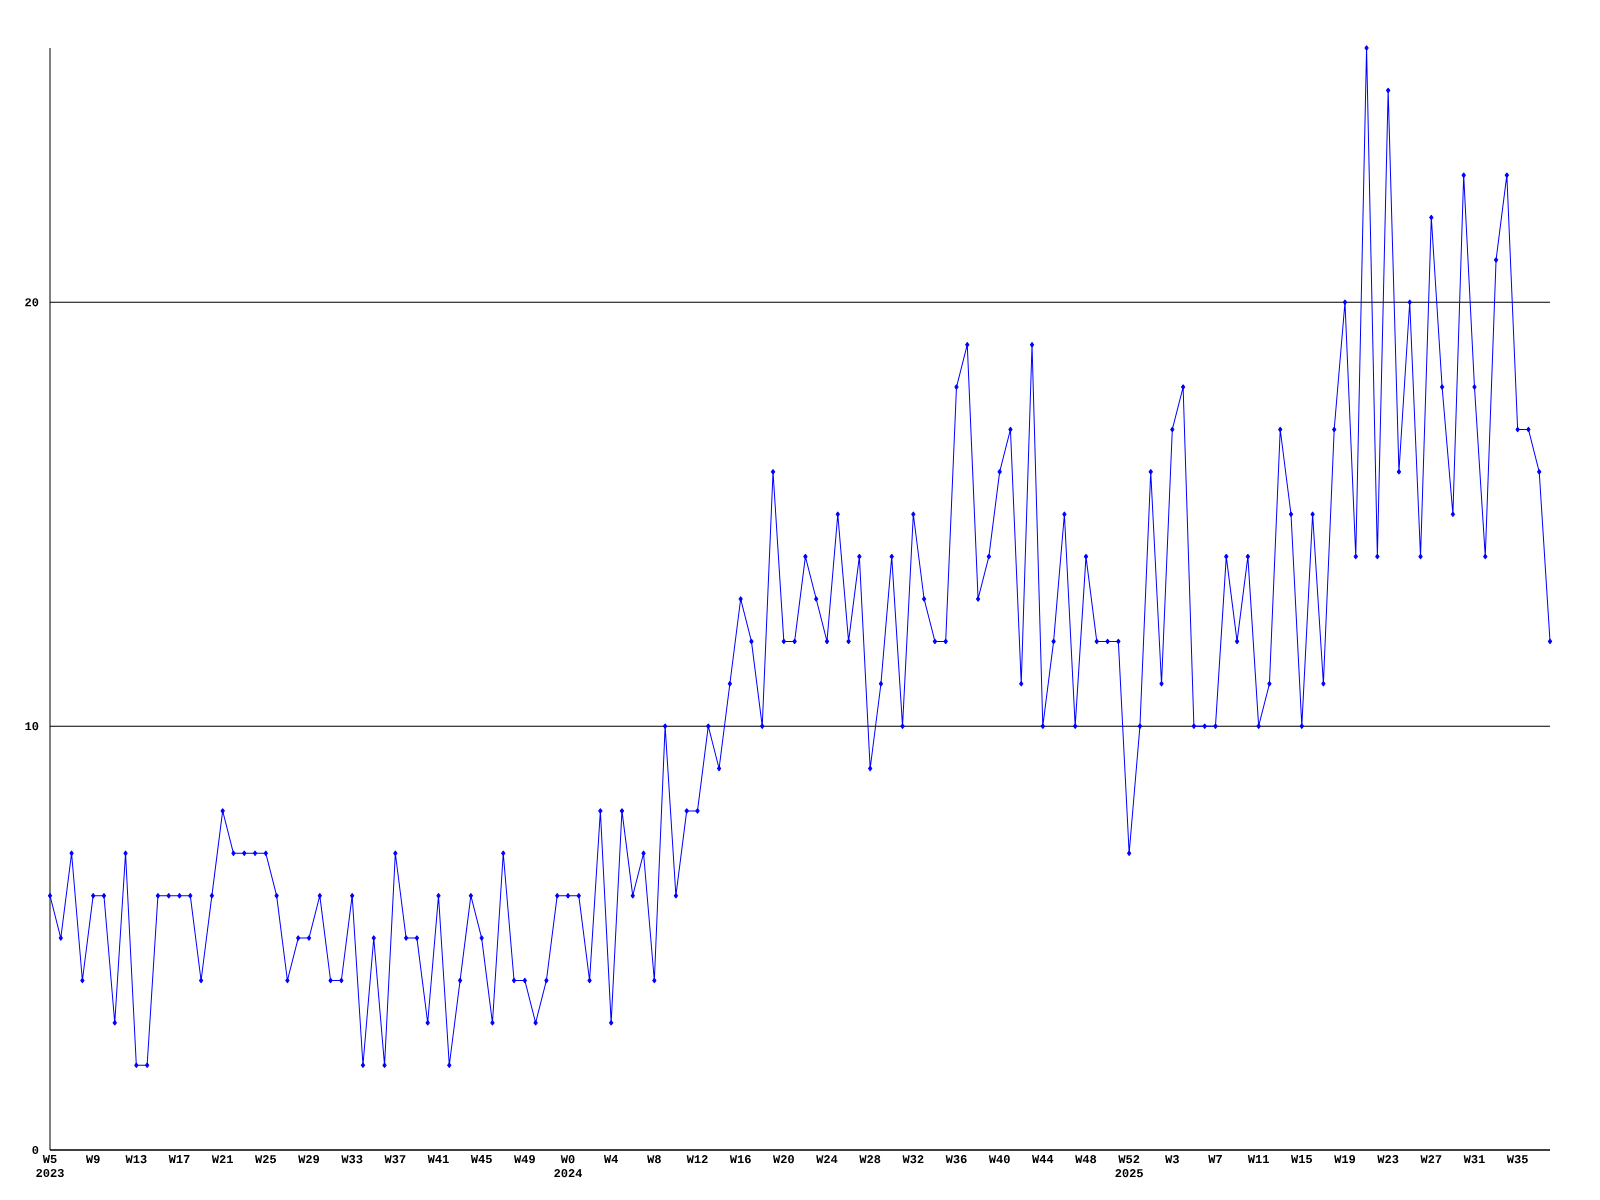  I want to click on x-tick-label: W5 2023, so click(50, 1166).